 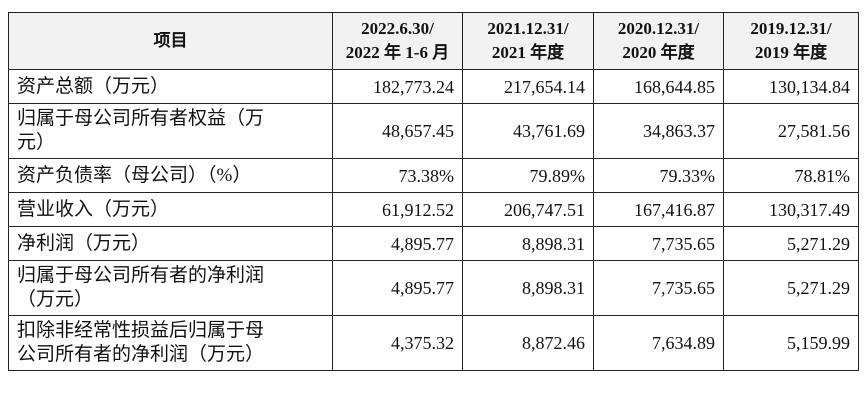 I want to click on value-cell: 5,159.99, so click(x=791, y=343).